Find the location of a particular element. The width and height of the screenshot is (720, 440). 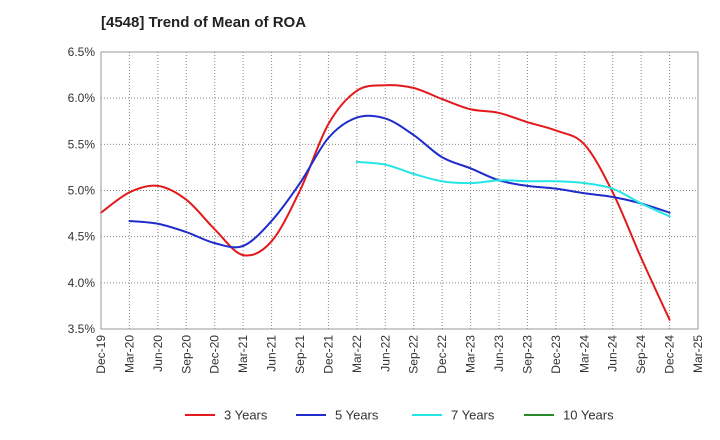

y-tick-label: 6.5% is located at coordinates (82, 52).